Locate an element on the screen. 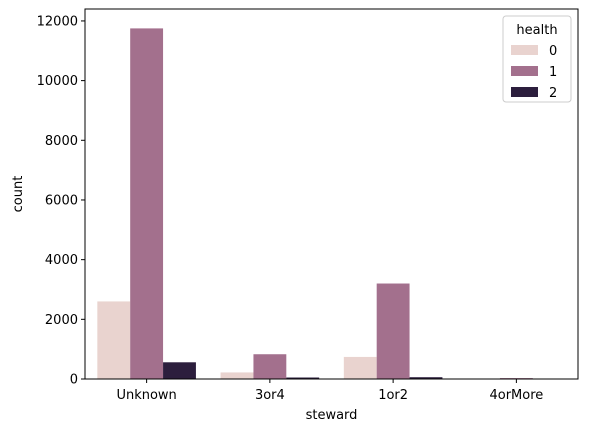 This screenshot has height=432, width=589. legend-label-1: 1 is located at coordinates (553, 72).